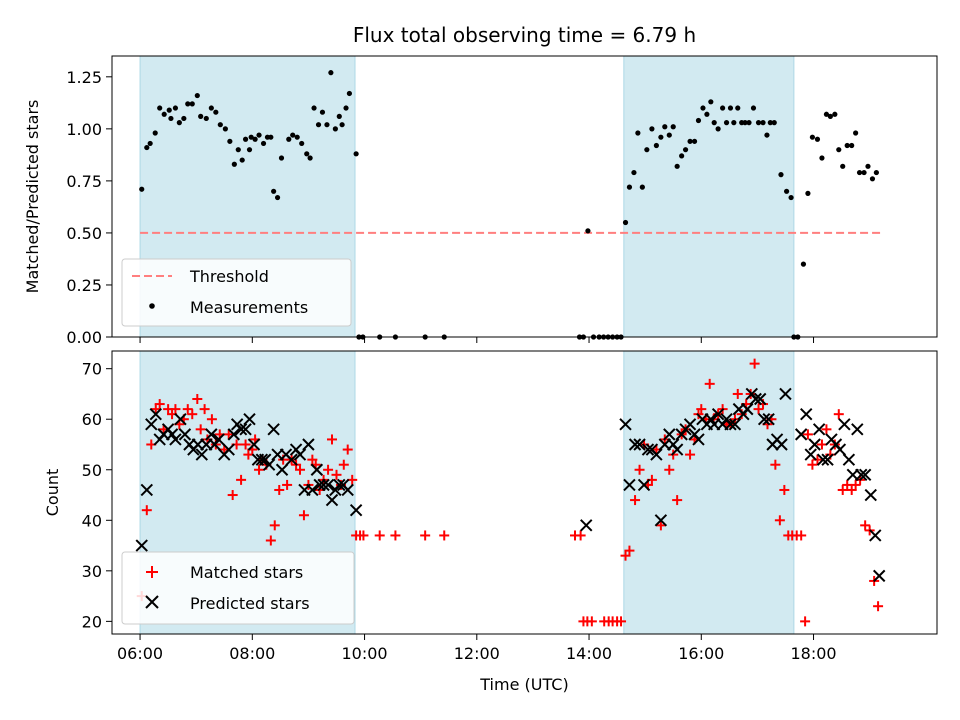 Image resolution: width=960 pixels, height=720 pixels. Describe the element at coordinates (249, 307) in the screenshot. I see `measurements-legend-label: Measurements` at that location.